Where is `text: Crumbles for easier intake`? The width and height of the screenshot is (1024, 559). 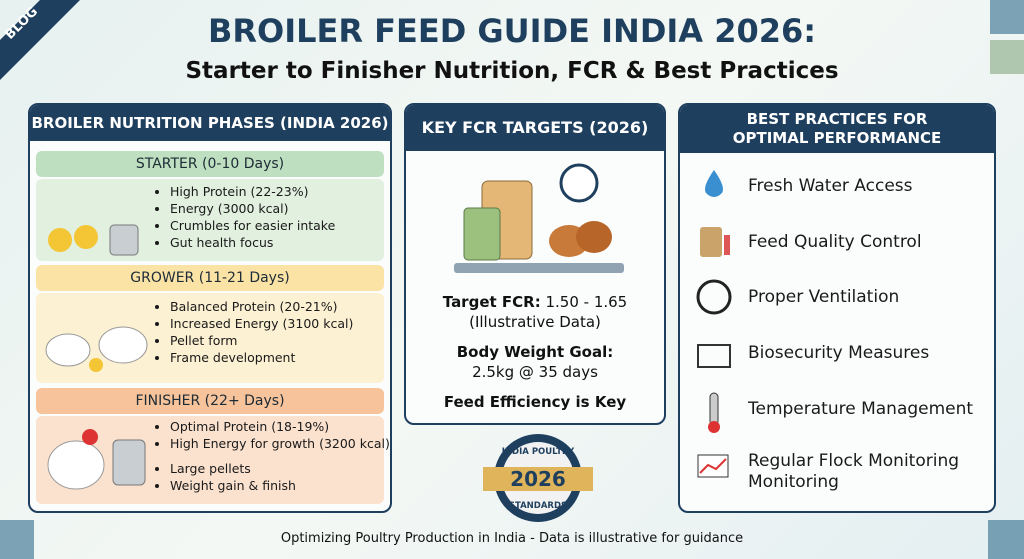 text: Crumbles for easier intake is located at coordinates (252, 225).